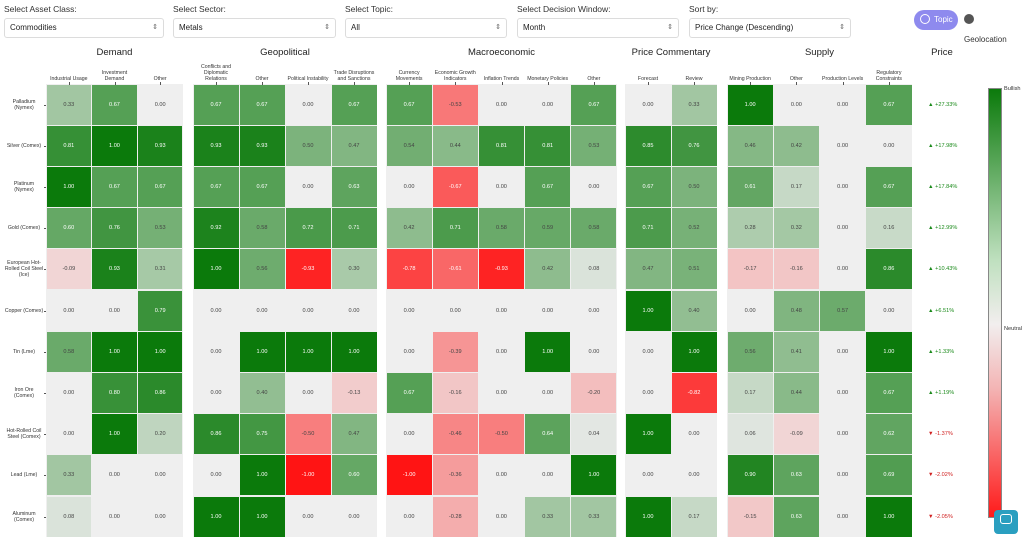  Describe the element at coordinates (426, 28) in the screenshot. I see `topic-select: All ⇕` at that location.